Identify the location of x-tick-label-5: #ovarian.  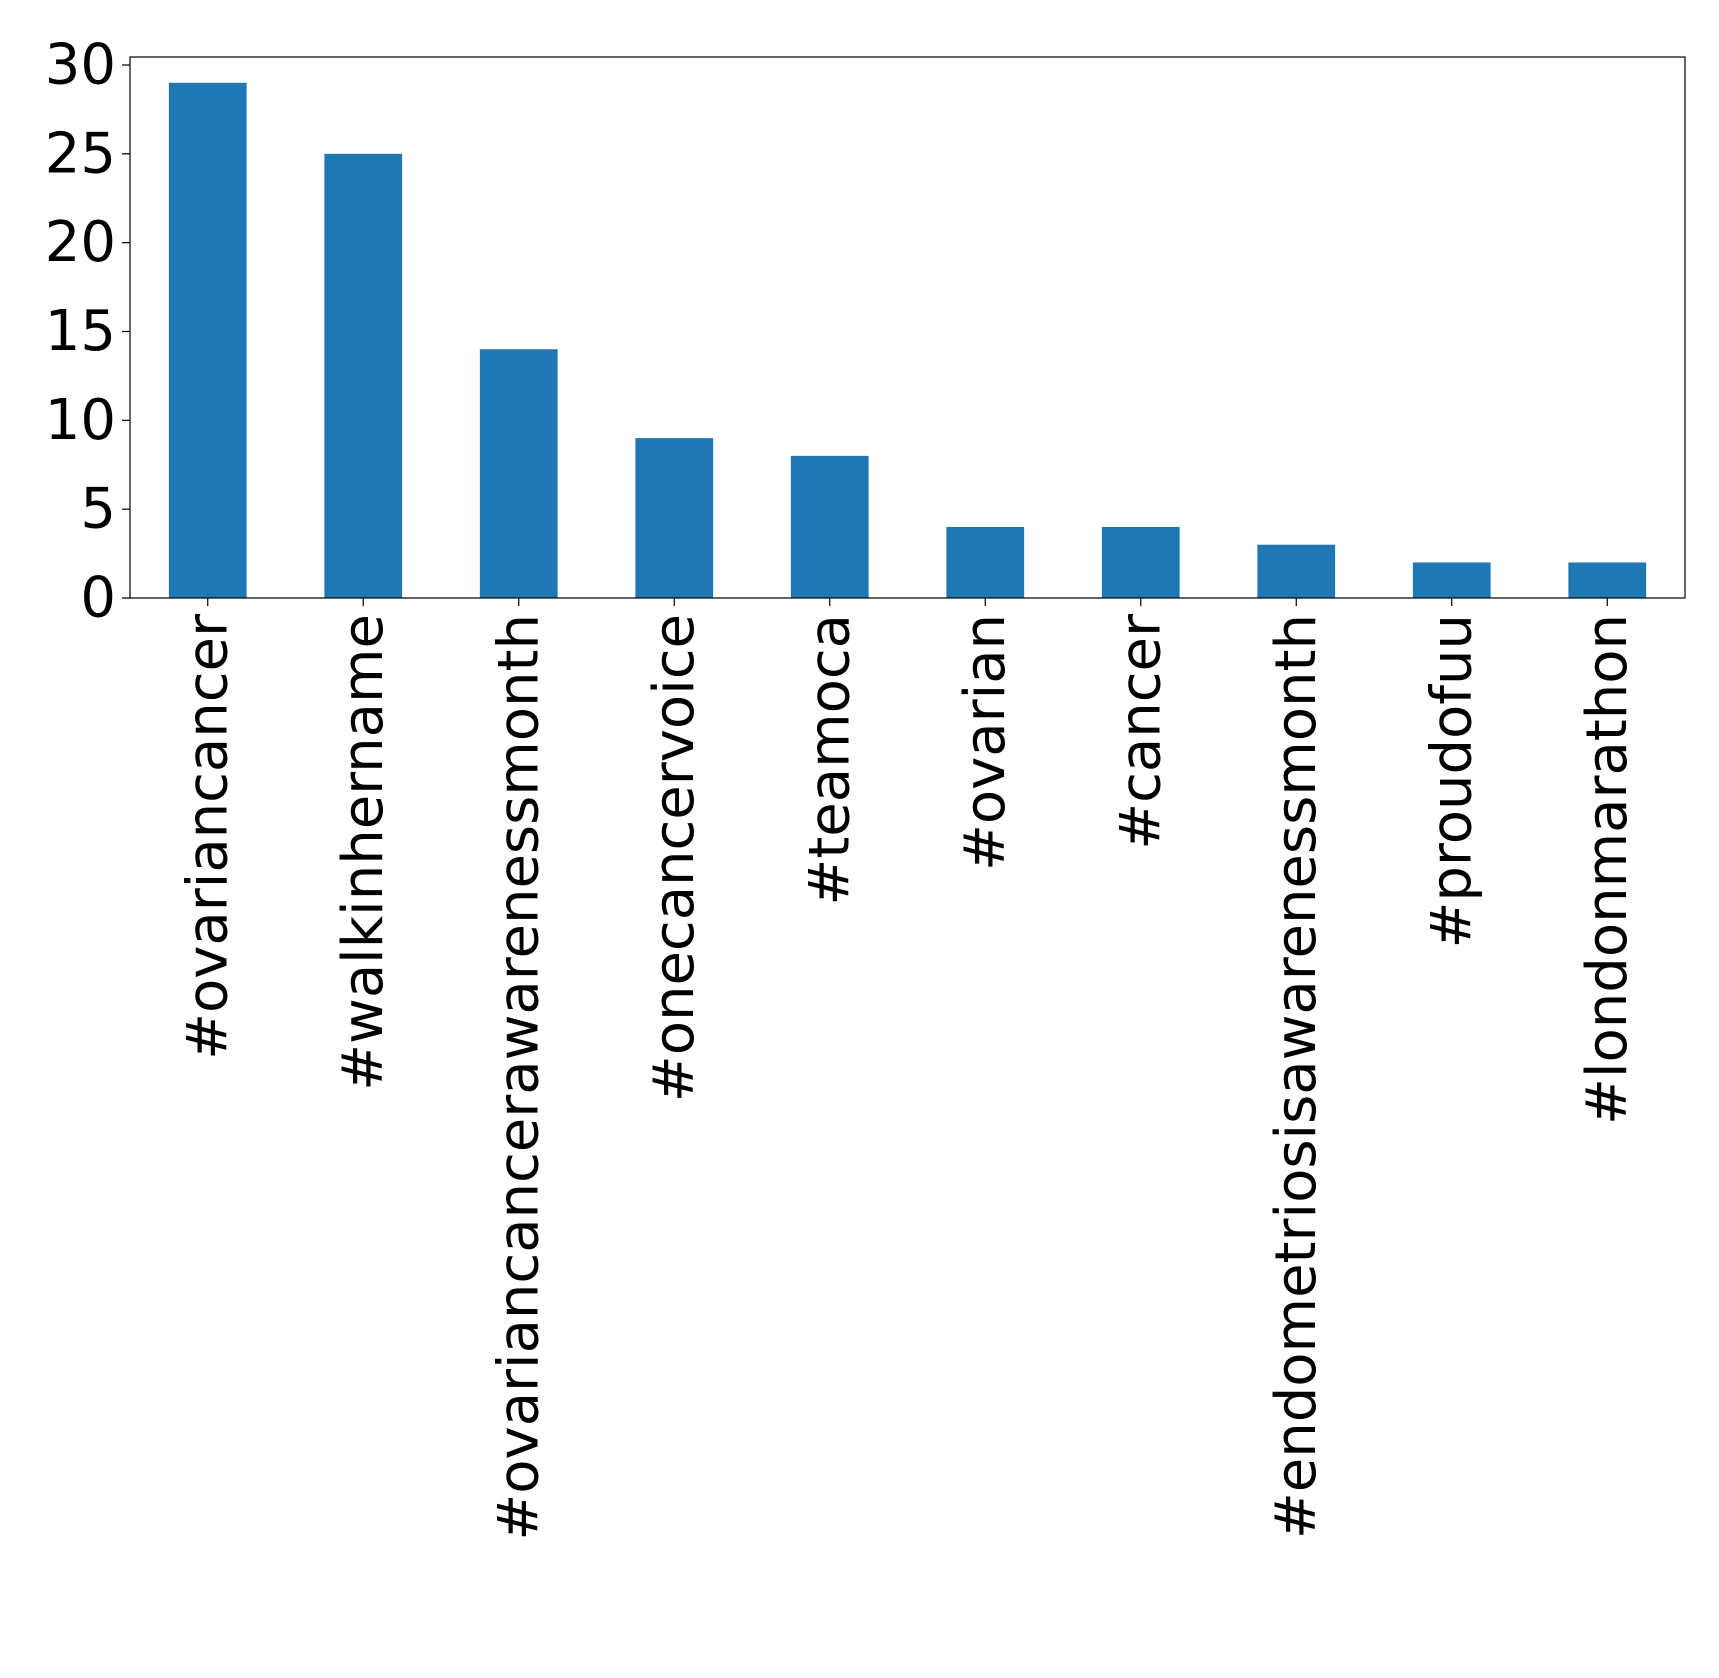
(985, 742).